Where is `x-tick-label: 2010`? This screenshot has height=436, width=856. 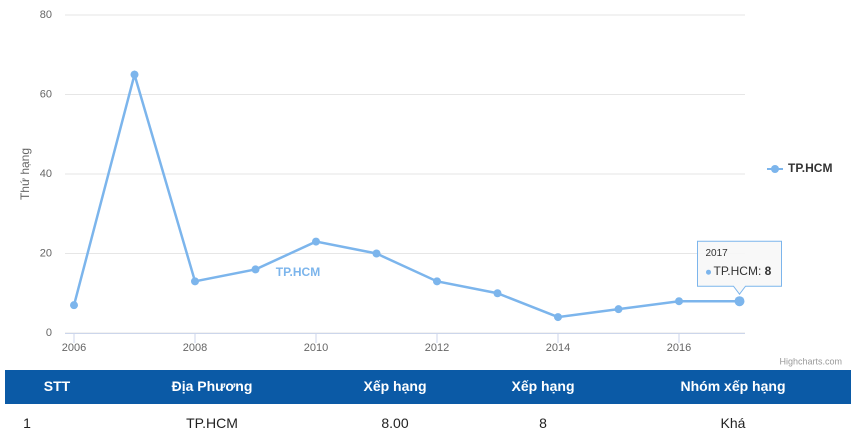
x-tick-label: 2010 is located at coordinates (316, 348).